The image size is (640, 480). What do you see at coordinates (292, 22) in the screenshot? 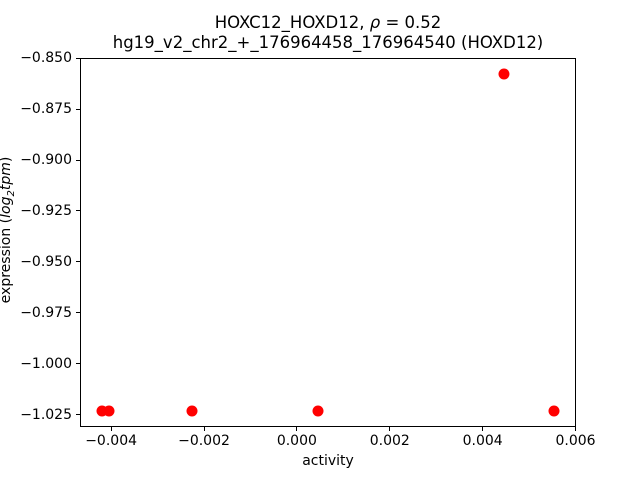
I see `title-gene-pair: HOXC12_HOXD12,` at bounding box center [292, 22].